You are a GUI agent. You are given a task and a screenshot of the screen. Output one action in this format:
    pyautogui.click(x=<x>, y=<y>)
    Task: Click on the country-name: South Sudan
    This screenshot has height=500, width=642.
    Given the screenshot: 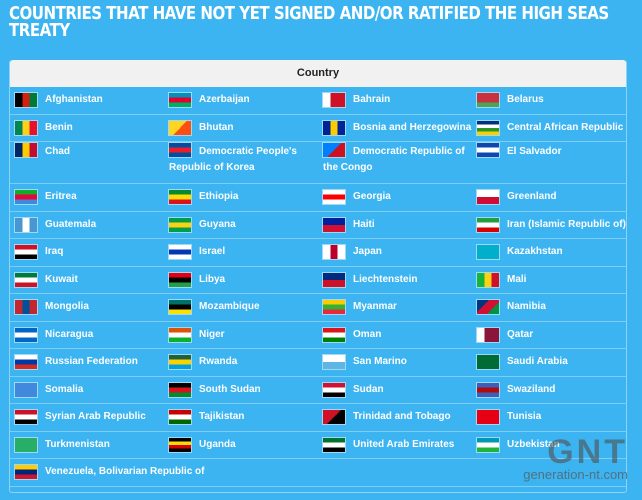 What is the action you would take?
    pyautogui.click(x=230, y=389)
    